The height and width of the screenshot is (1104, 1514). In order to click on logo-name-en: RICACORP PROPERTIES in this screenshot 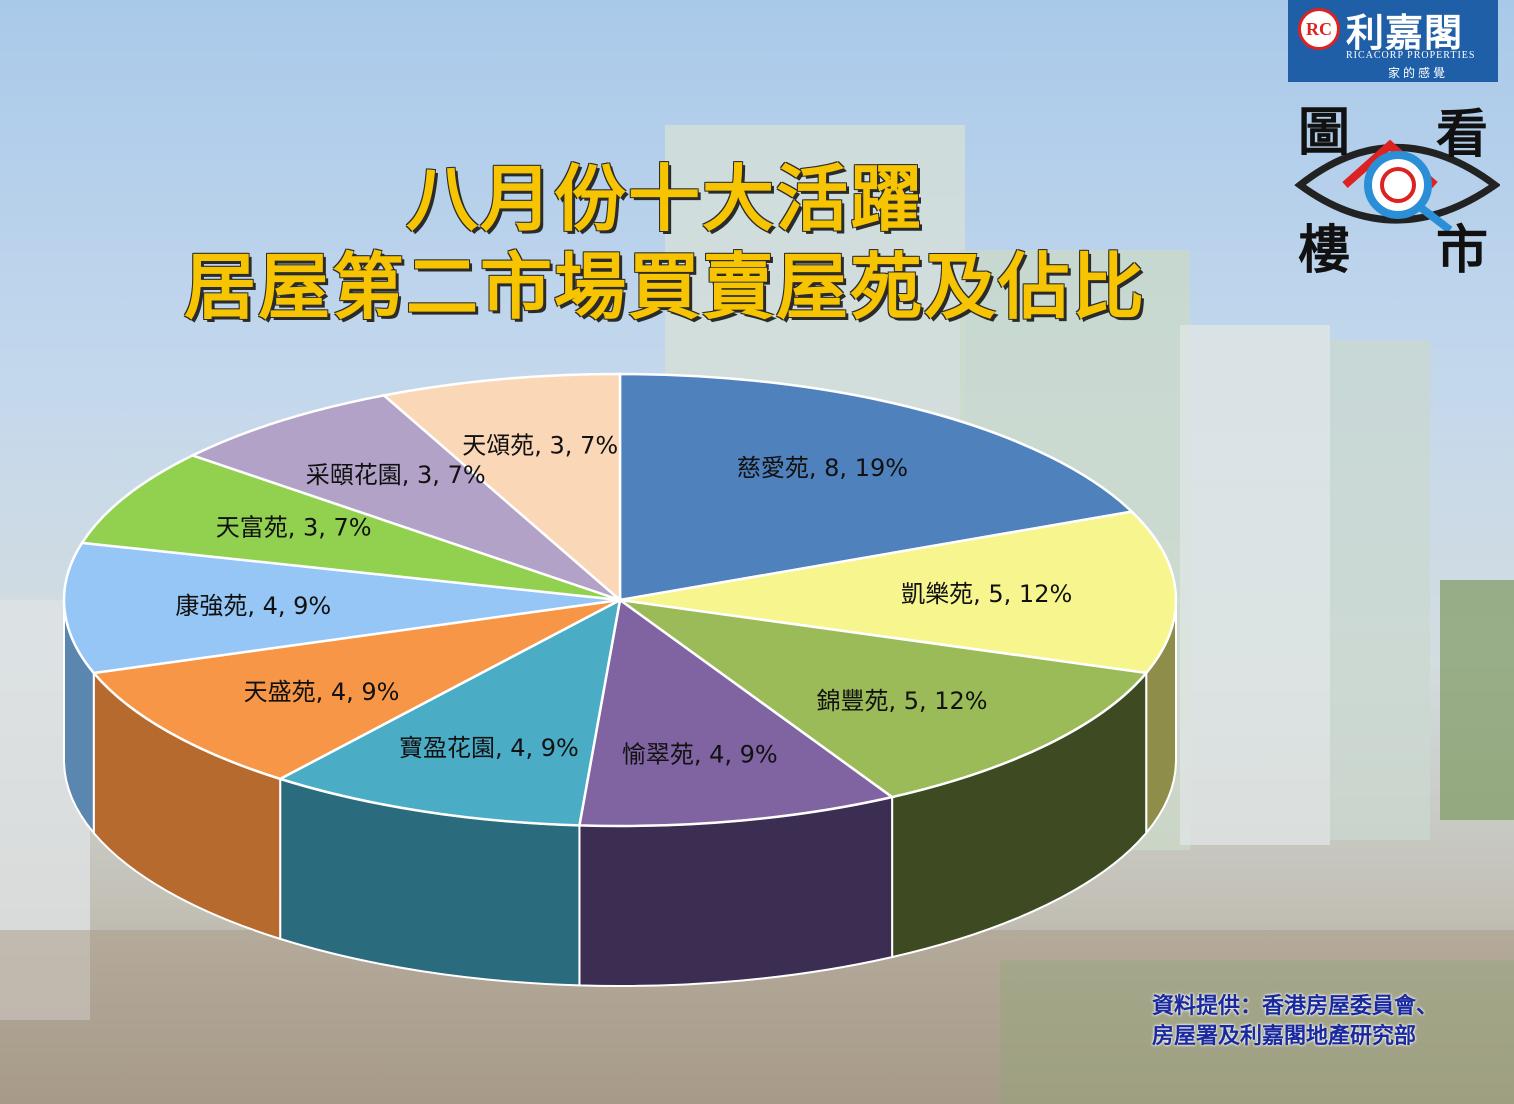, I will do `click(1411, 55)`.